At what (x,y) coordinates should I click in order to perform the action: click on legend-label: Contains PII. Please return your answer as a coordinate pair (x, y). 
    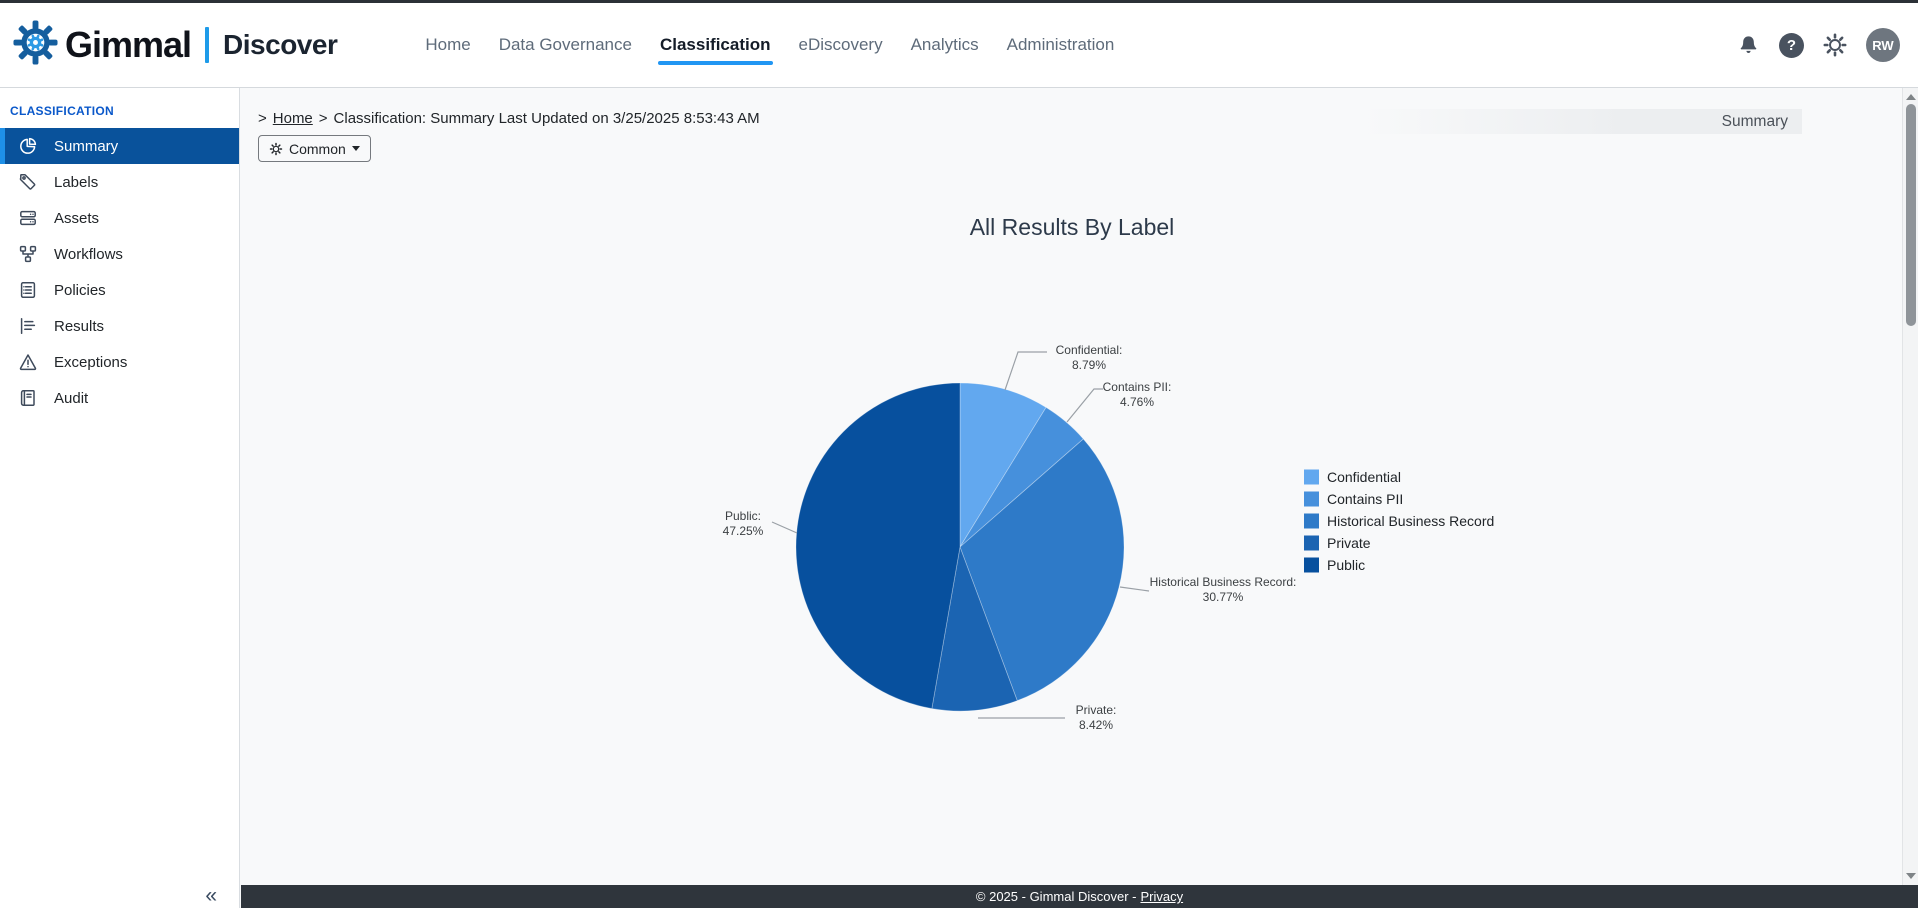
    Looking at the image, I should click on (1365, 499).